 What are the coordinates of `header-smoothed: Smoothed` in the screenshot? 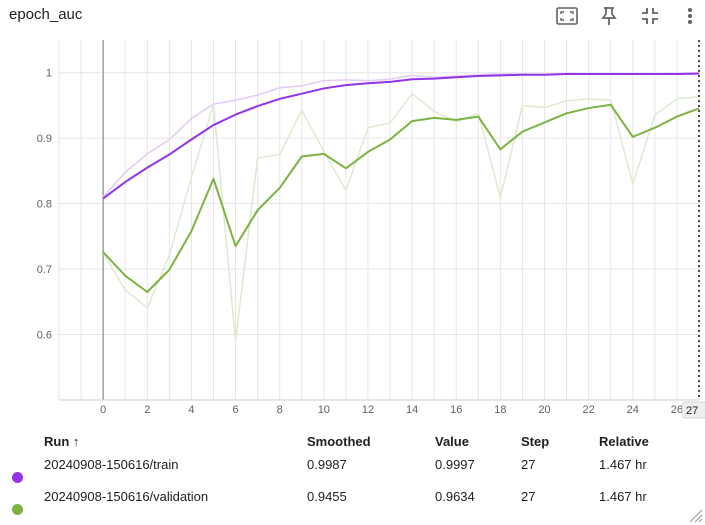 It's located at (339, 441).